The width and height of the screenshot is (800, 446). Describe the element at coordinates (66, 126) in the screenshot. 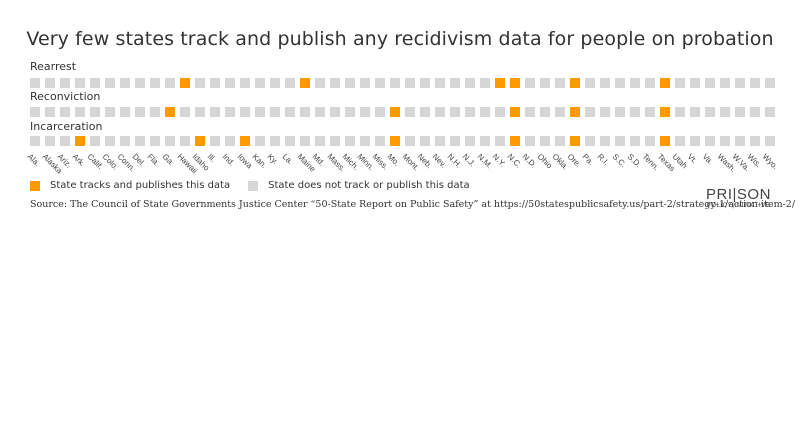

I see `row-label-incarceration: Incarceration` at that location.